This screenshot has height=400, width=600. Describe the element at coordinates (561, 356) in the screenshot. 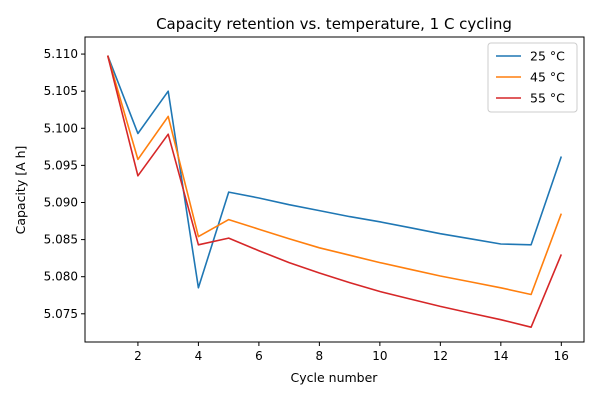

I see `x-tick-label: 16` at that location.